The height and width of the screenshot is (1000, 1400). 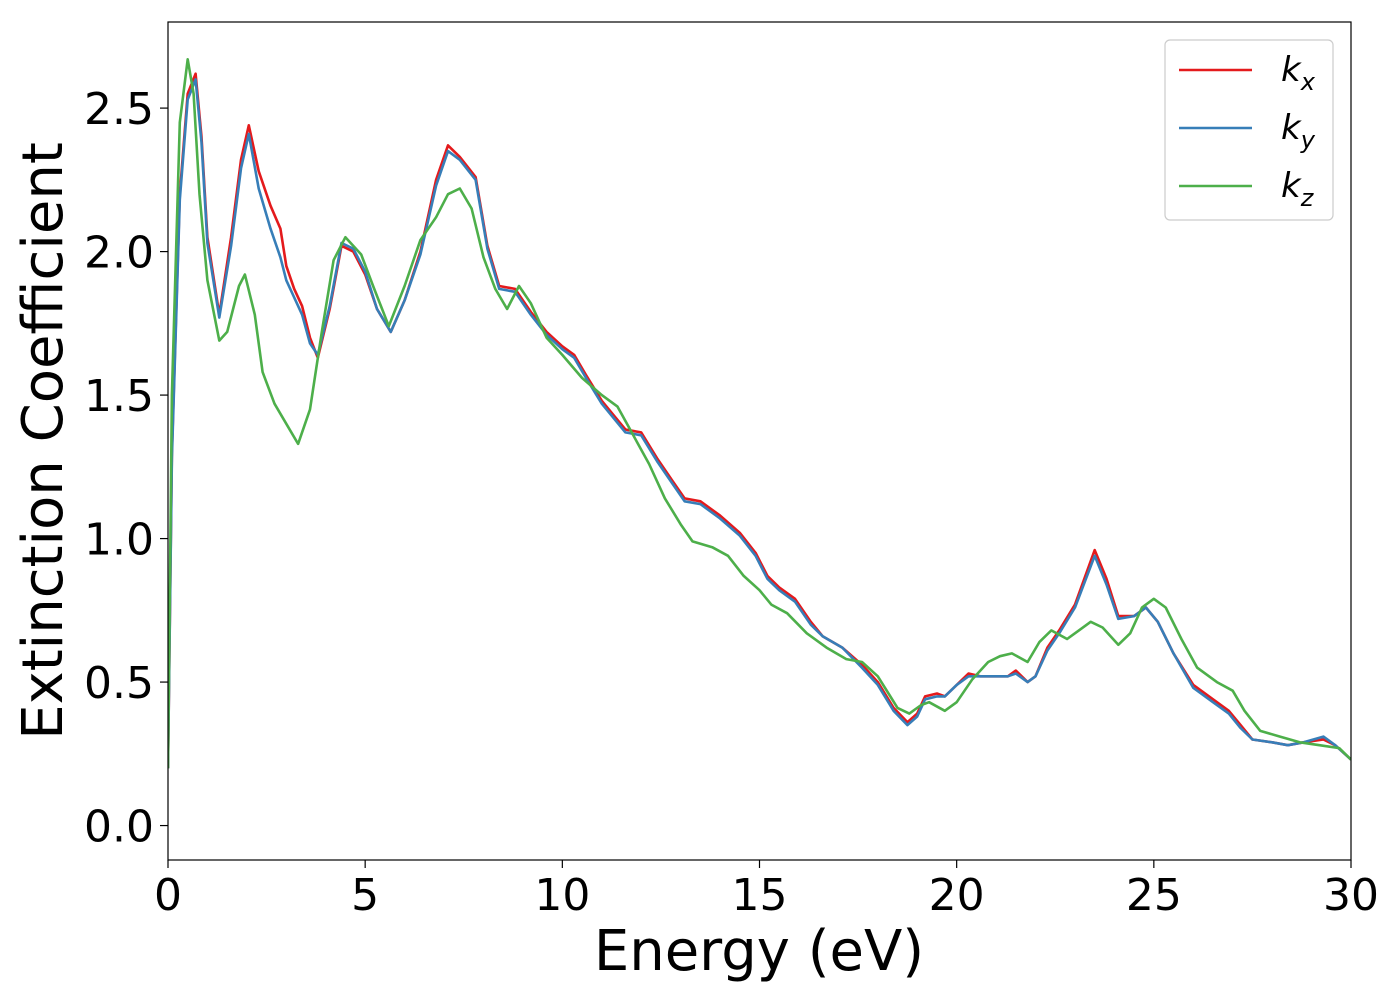 What do you see at coordinates (119, 683) in the screenshot?
I see `y-tick-label: 0.5` at bounding box center [119, 683].